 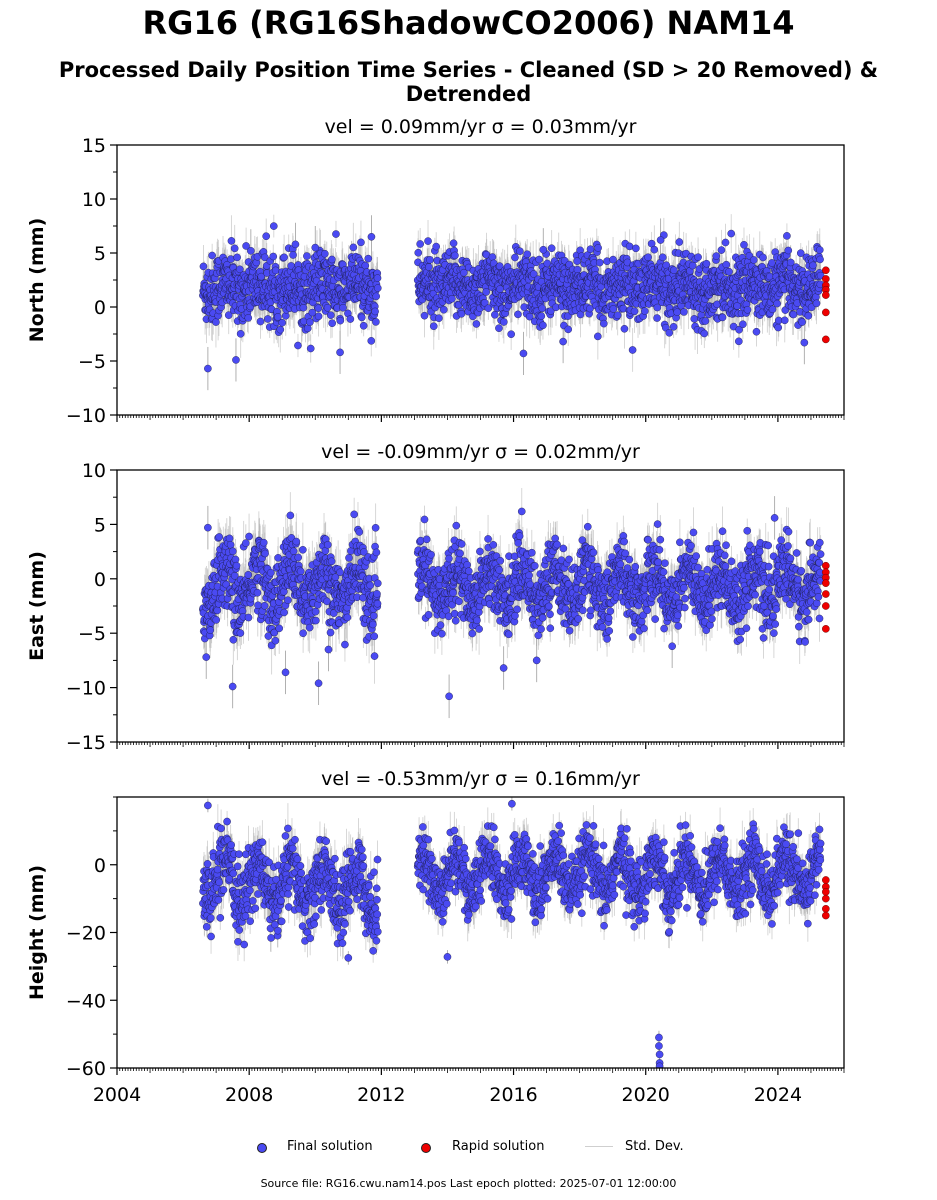 What do you see at coordinates (481, 127) in the screenshot?
I see `panel-title: vel = 0.09mm/yr σ = 0.03mm/yr` at bounding box center [481, 127].